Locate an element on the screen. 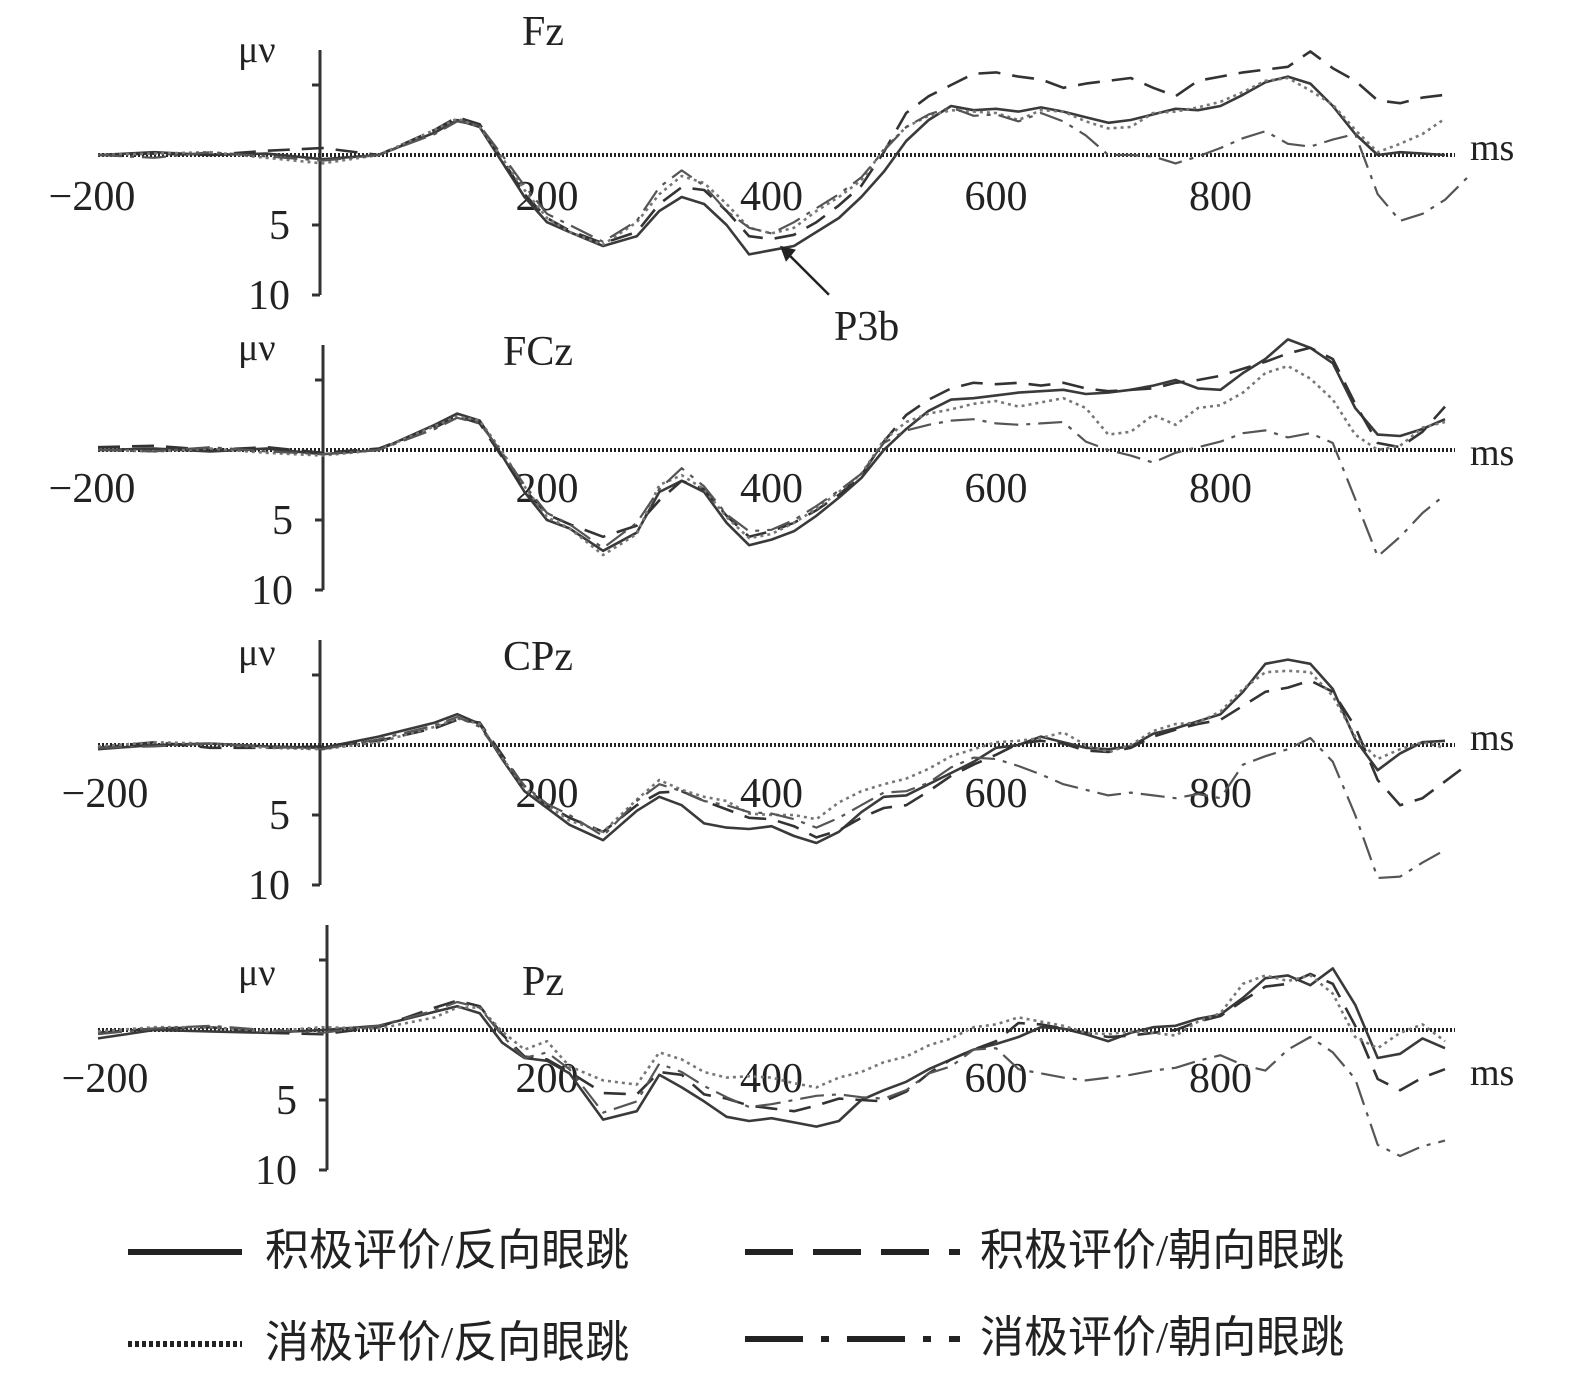  legend-item: 消极评价/反向眼跳 is located at coordinates (378, 1342).